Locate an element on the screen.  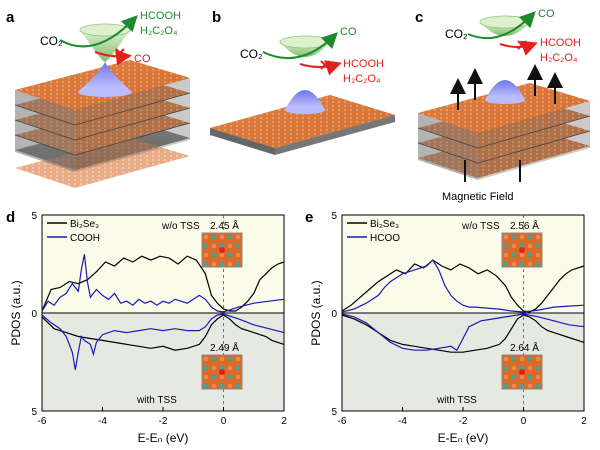
block-x-icon-c is located at coordinates (522, 45).